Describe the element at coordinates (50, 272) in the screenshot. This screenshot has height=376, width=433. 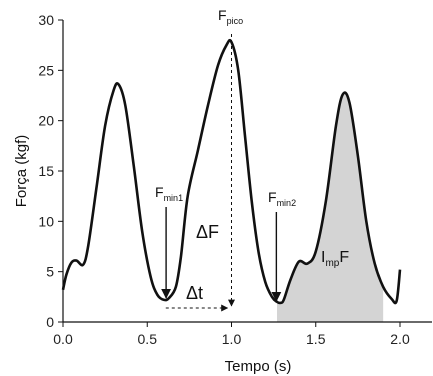
I see `y-tick-label: 5` at that location.